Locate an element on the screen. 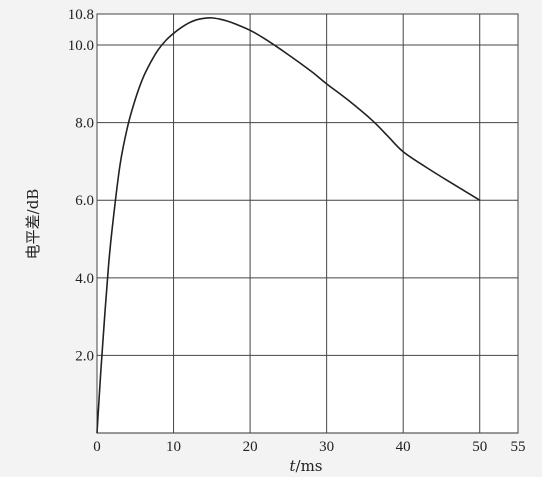  y-tick-label: 10.8 is located at coordinates (81, 15).